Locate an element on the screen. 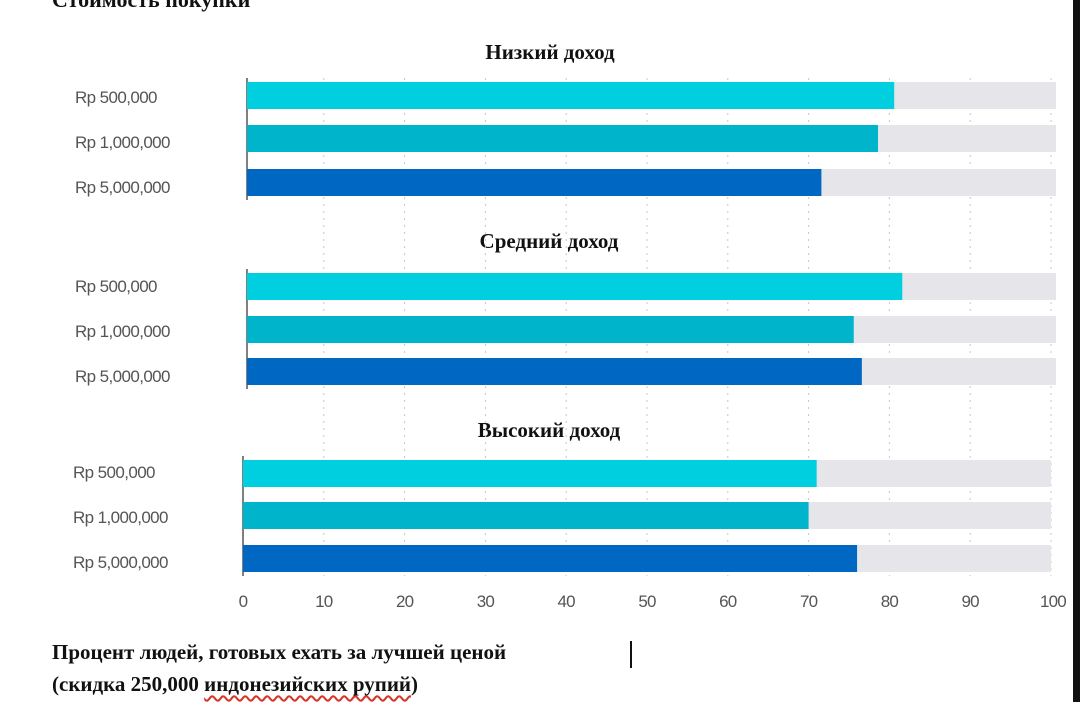 The height and width of the screenshot is (702, 1080). window-edge is located at coordinates (1076, 351).